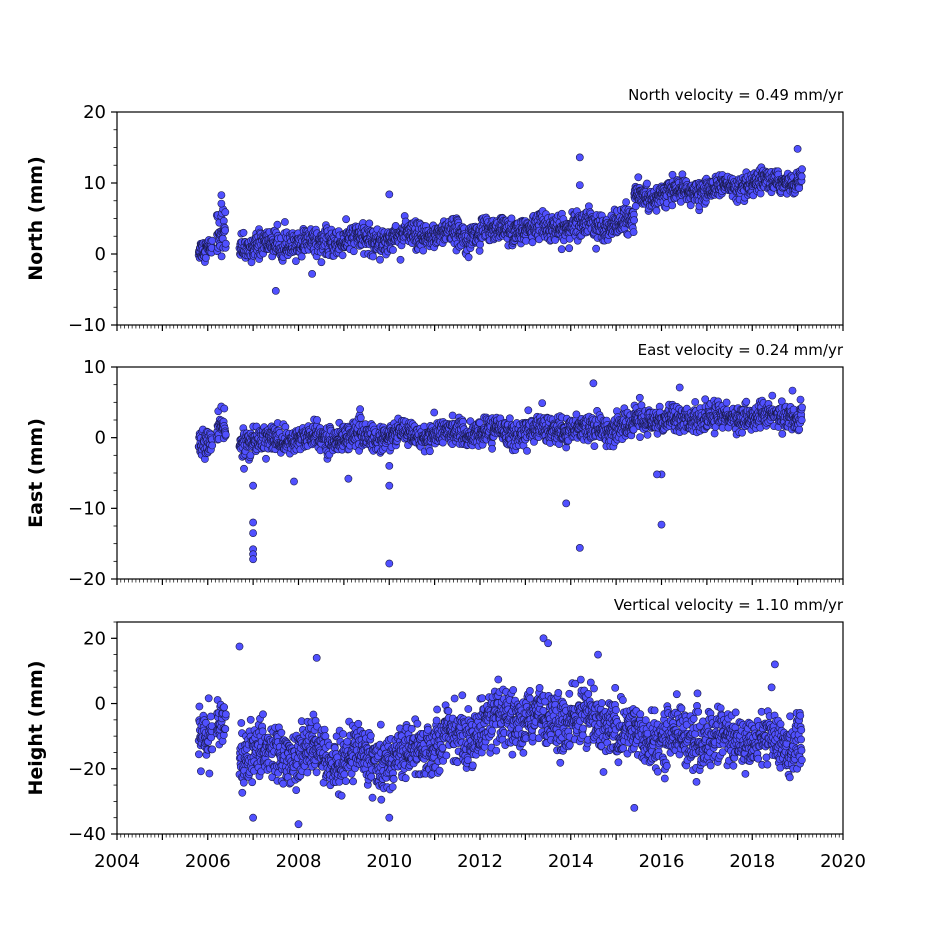 Image resolution: width=937 pixels, height=937 pixels. Describe the element at coordinates (729, 605) in the screenshot. I see `velocity-annotation: Vertical velocity = 1.10 mm/yr` at that location.